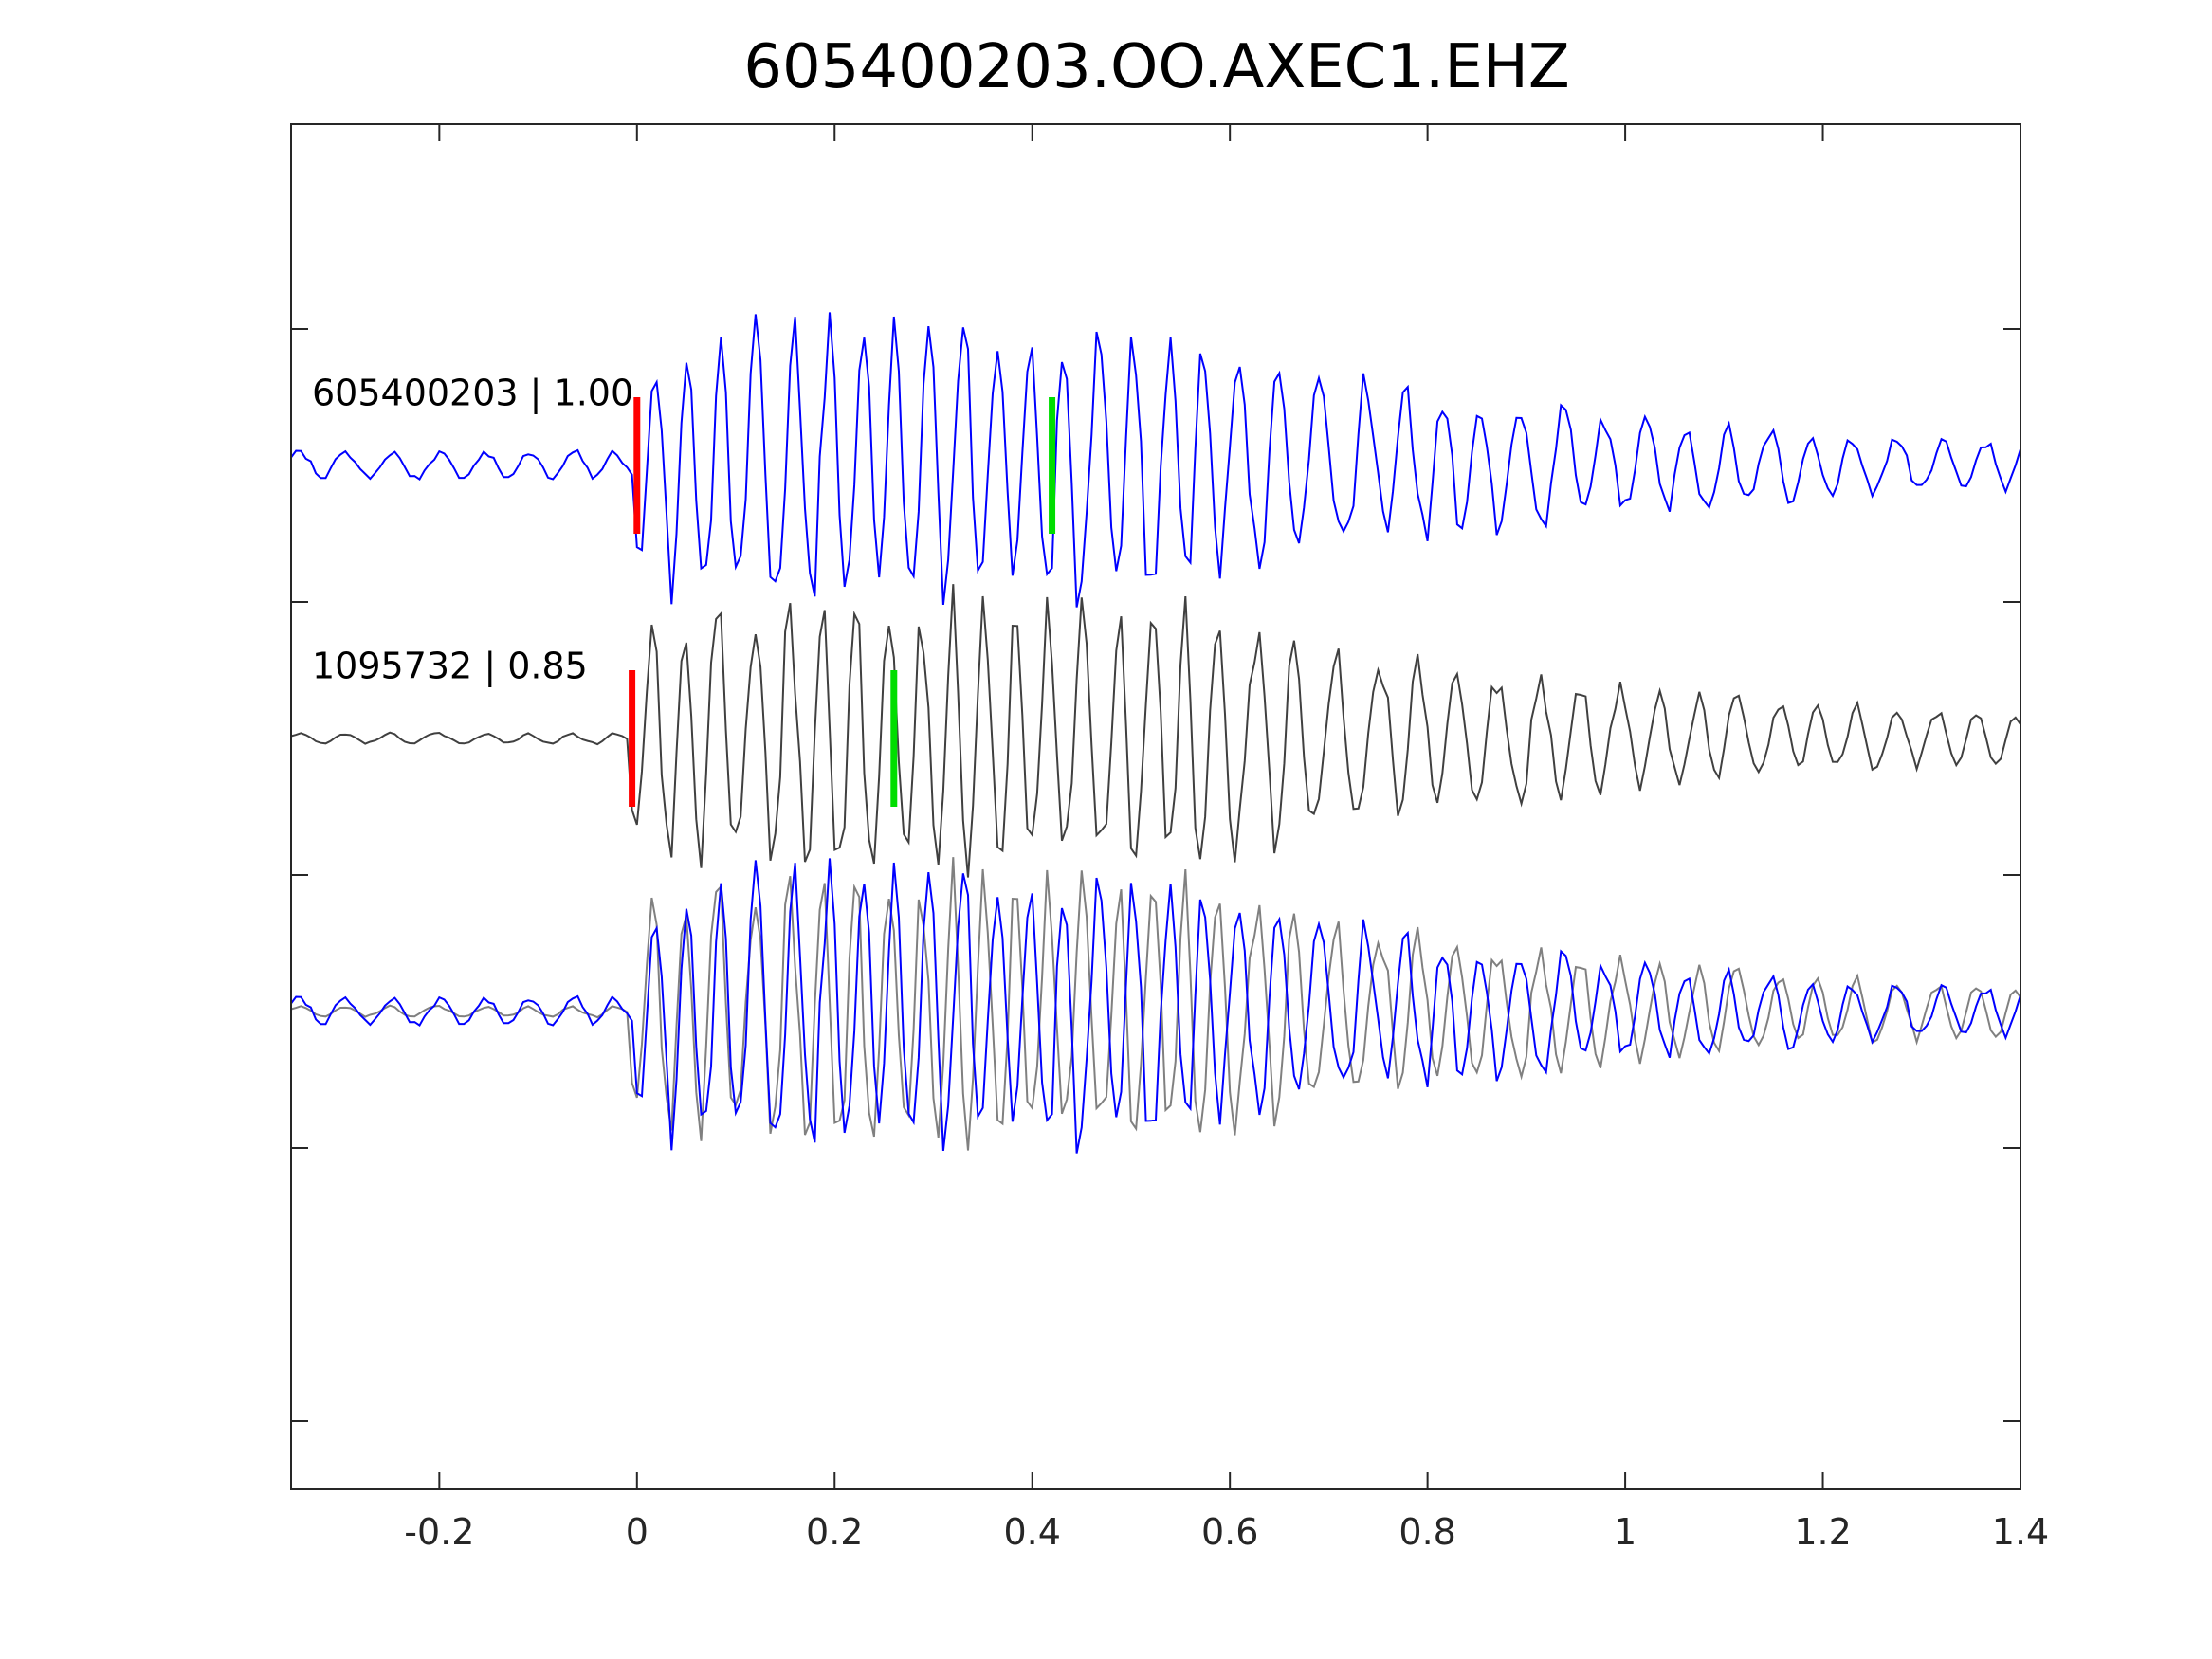  What do you see at coordinates (1156, 67) in the screenshot?
I see `chart-title: 605400203.OO.AXEC1.EHZ` at bounding box center [1156, 67].